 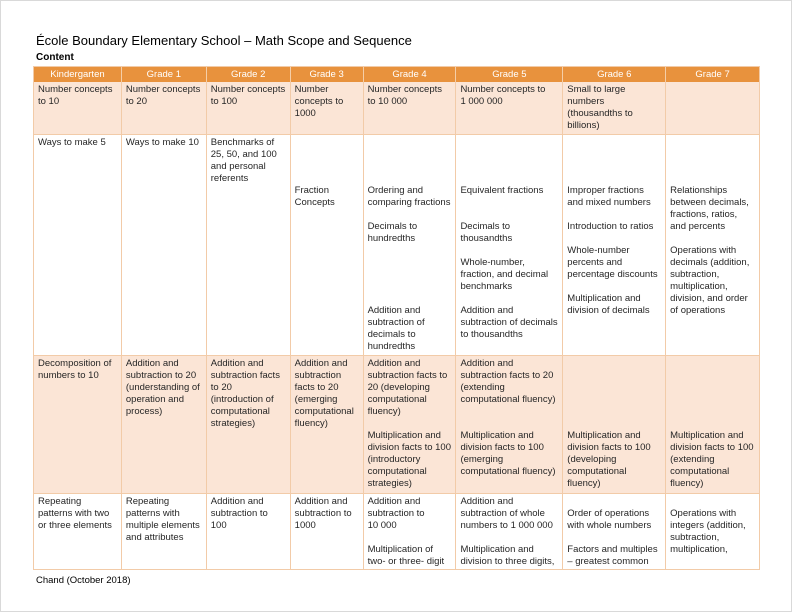 What do you see at coordinates (327, 74) in the screenshot?
I see `column-header-grade-3: Grade 3` at bounding box center [327, 74].